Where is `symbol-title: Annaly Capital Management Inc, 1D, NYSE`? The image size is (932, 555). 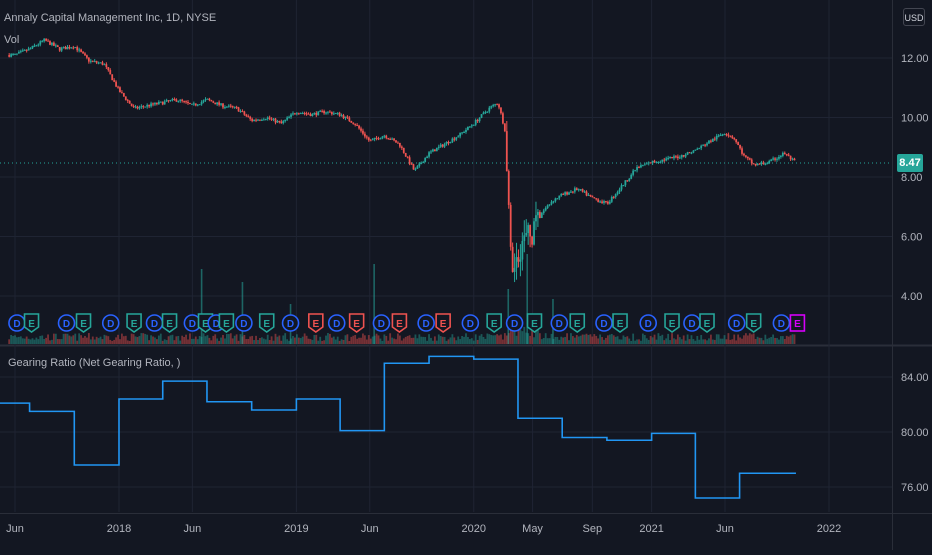 symbol-title: Annaly Capital Management Inc, 1D, NYSE is located at coordinates (110, 18).